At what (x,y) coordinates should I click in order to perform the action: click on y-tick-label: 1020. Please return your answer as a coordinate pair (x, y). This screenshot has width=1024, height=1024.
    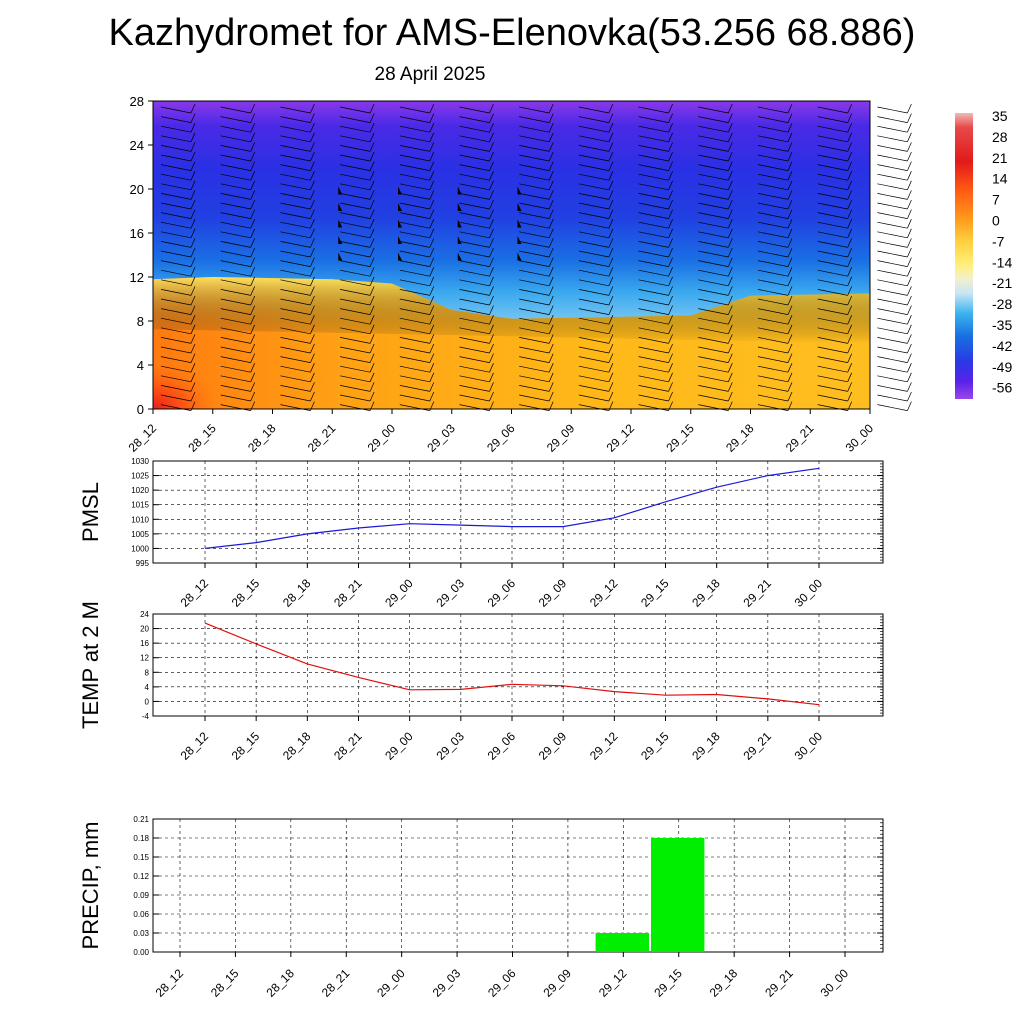
    Looking at the image, I should click on (140, 490).